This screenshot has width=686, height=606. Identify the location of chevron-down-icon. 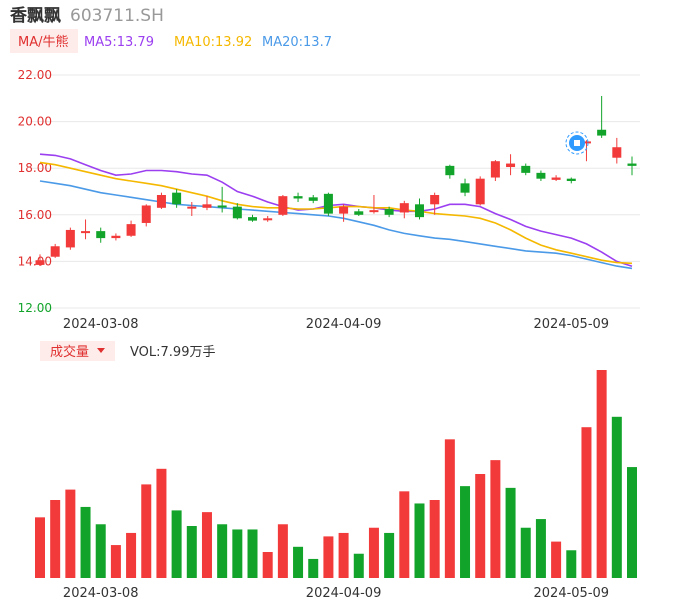
(101, 350).